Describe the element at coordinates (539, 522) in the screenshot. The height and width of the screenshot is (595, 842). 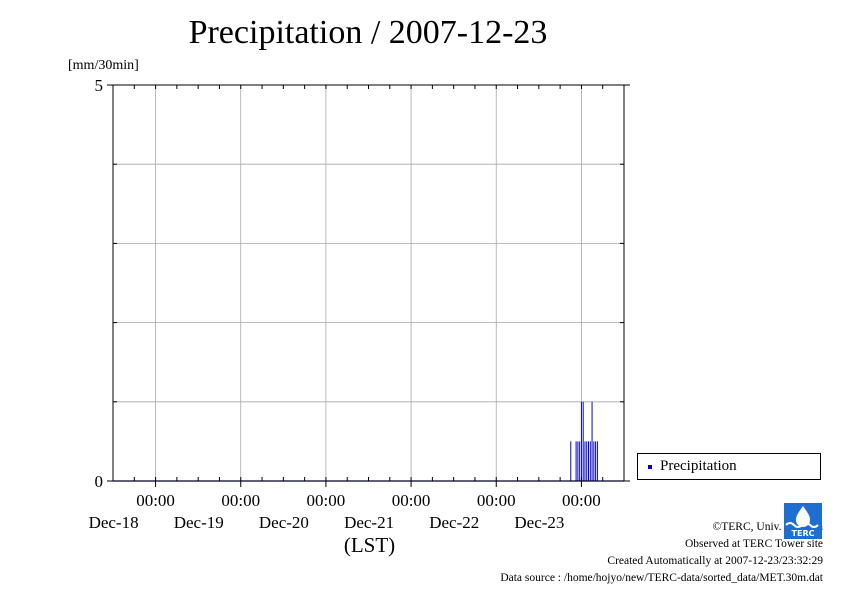
I see `x-date-label: Dec-23` at that location.